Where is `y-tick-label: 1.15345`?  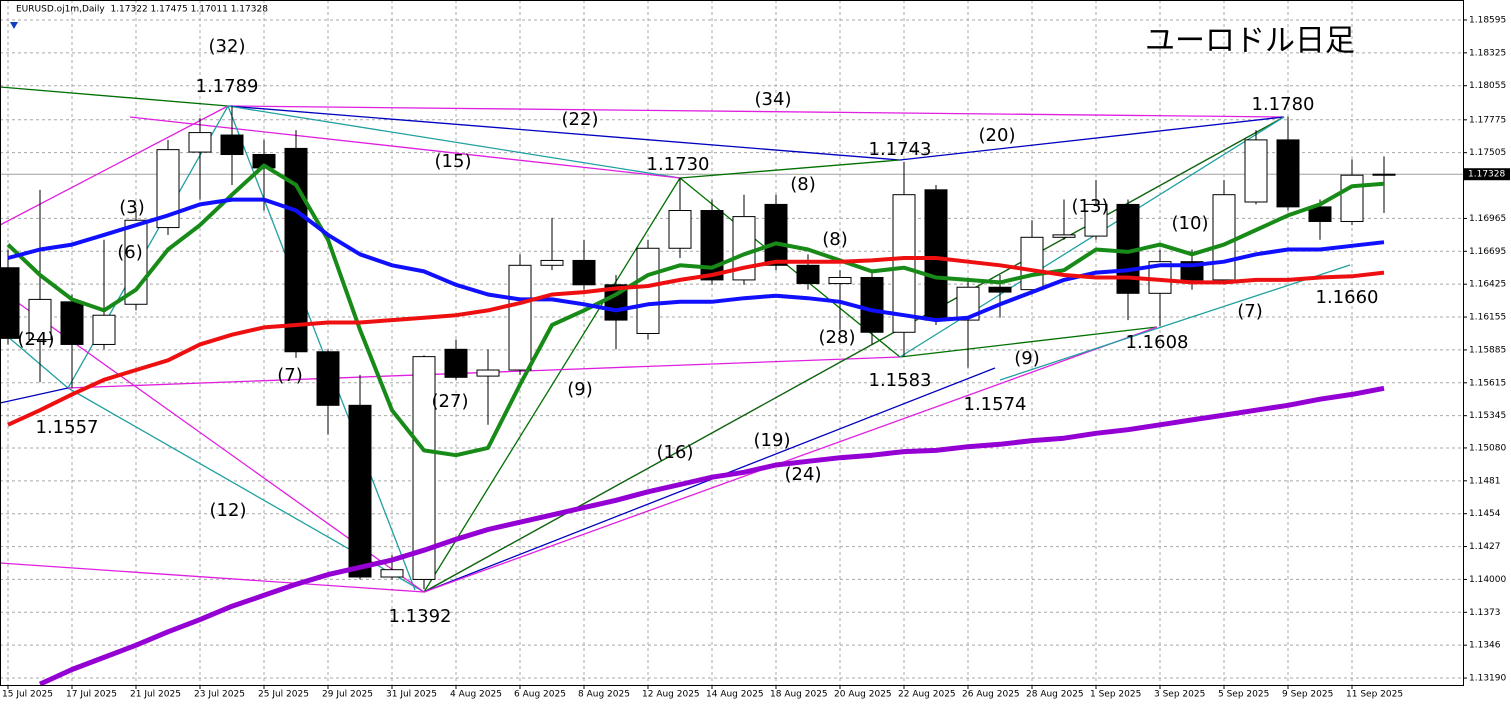 y-tick-label: 1.15345 is located at coordinates (1487, 416).